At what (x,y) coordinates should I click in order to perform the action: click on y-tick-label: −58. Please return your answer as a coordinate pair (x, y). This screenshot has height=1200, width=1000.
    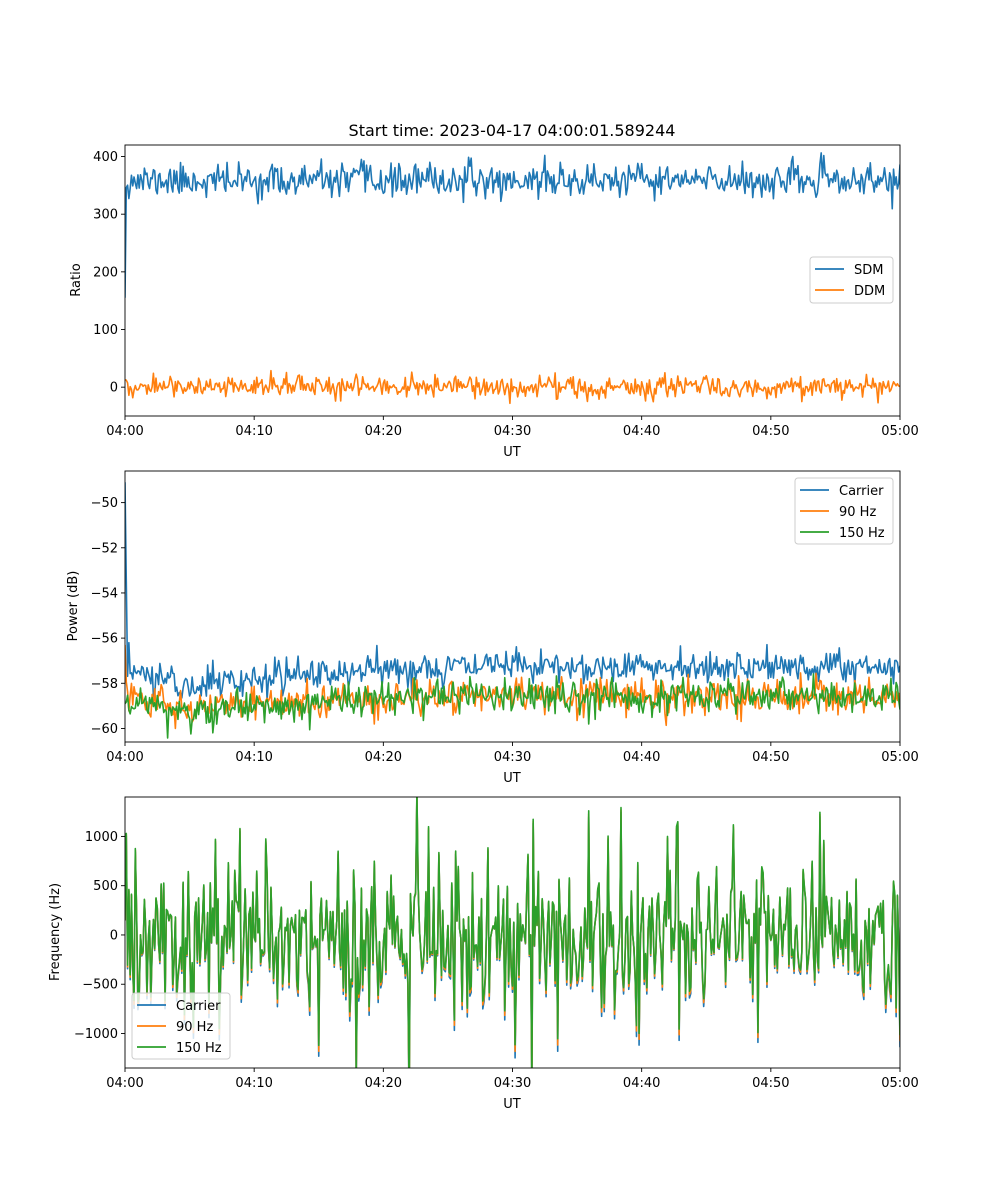
    Looking at the image, I should click on (104, 684).